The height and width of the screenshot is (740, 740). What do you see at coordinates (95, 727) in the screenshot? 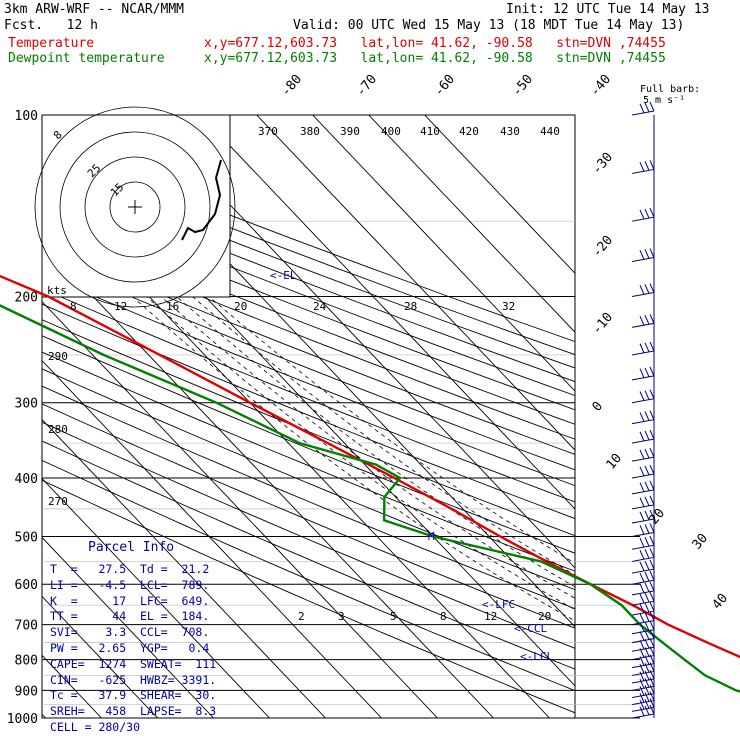
I see `parcel-info-row: CELL = 280/30` at bounding box center [95, 727].